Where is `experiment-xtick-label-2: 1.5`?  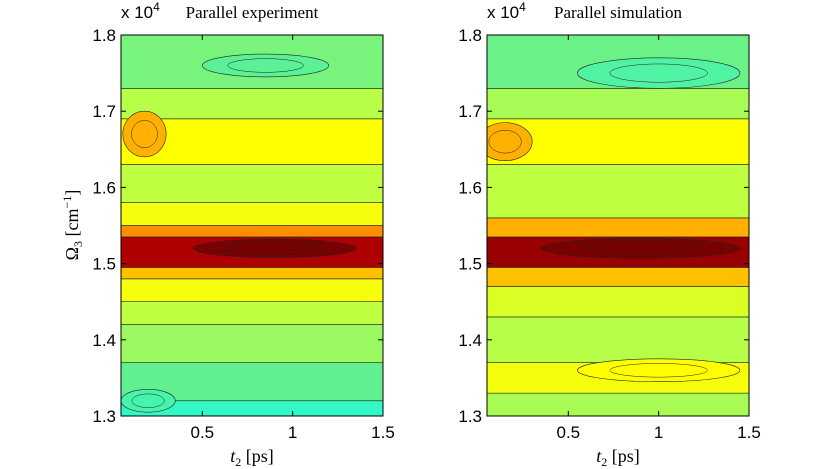
experiment-xtick-label-2: 1.5 is located at coordinates (383, 432).